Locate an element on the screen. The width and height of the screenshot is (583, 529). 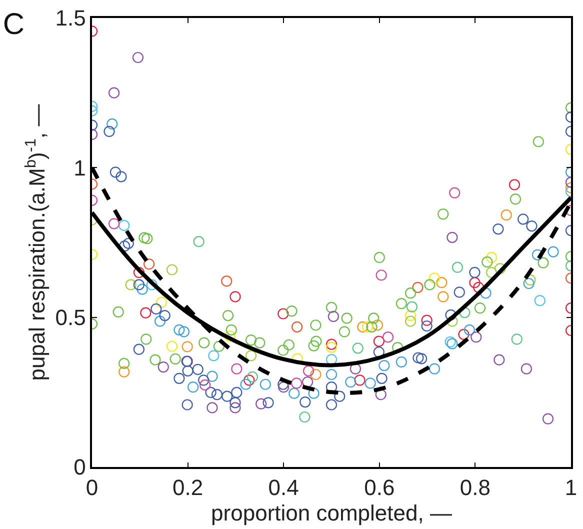
x-tick-label: 0.6 is located at coordinates (379, 487).